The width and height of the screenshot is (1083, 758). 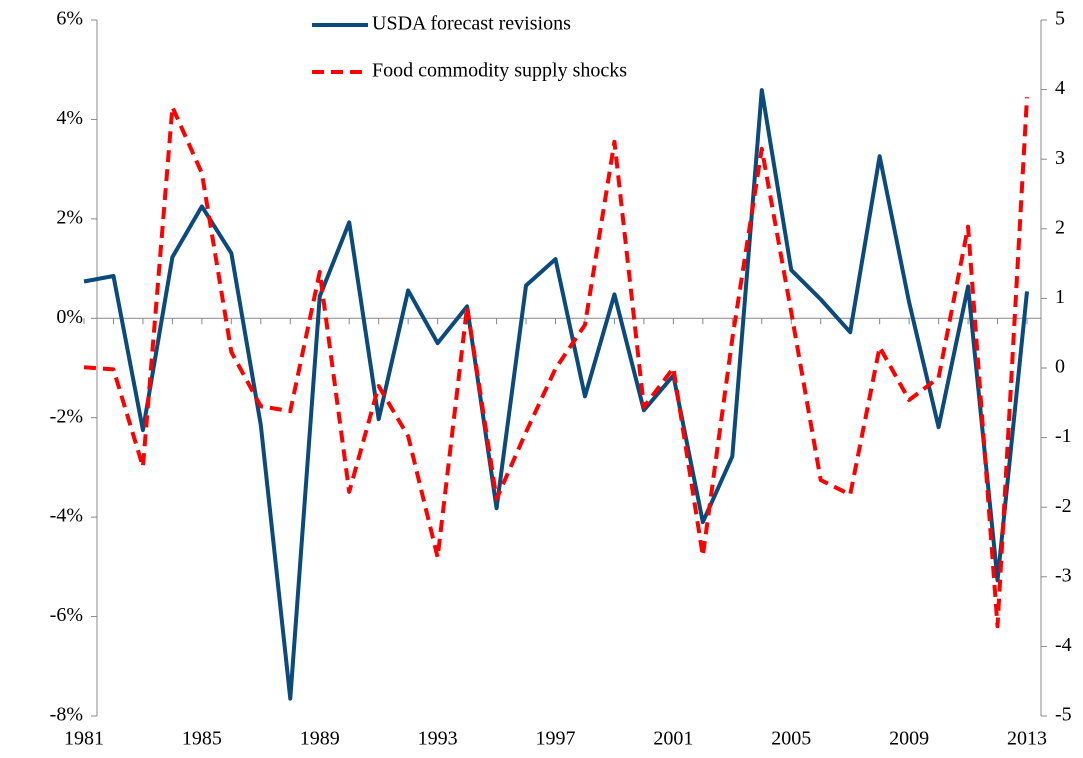 I want to click on y2-tick-label: 0, so click(x=1060, y=367).